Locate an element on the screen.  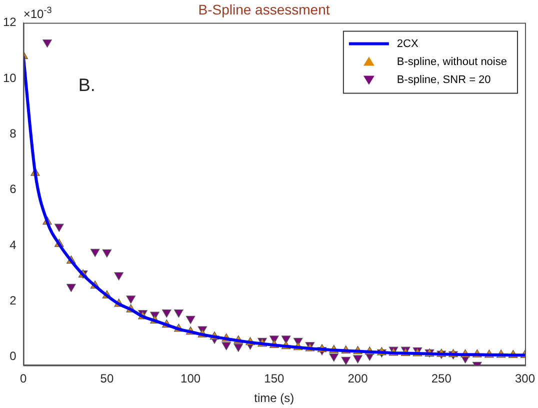
legend-label: B-spline, SNR = 20 is located at coordinates (443, 80).